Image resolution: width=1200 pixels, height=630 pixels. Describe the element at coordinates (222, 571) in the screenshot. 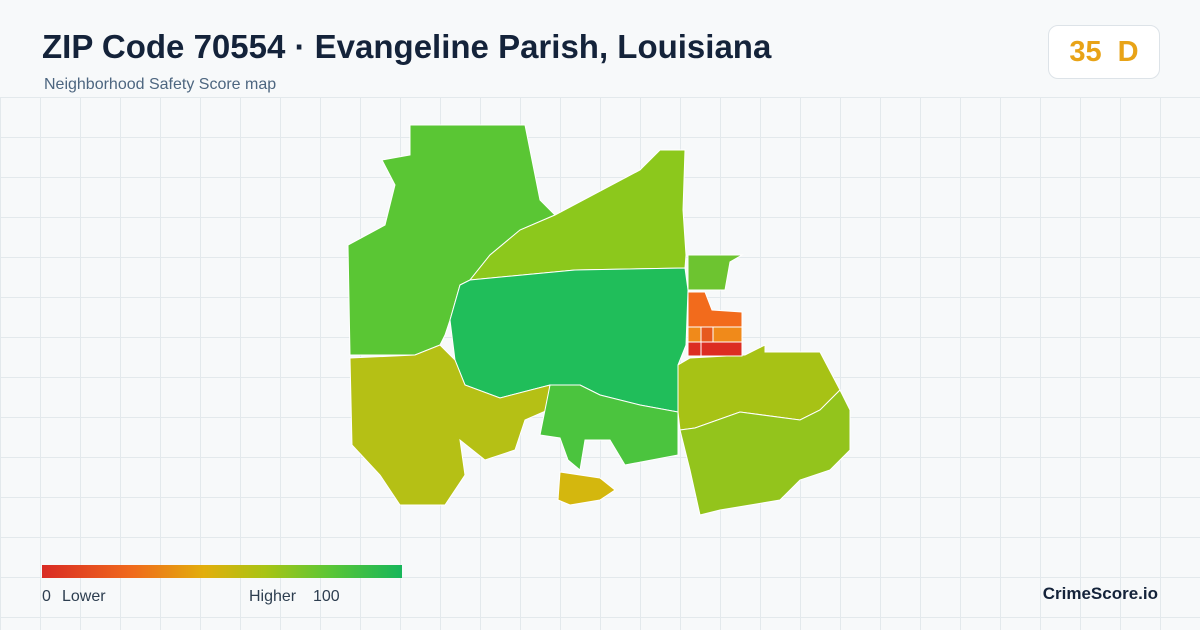

I see `legend-gradient` at that location.